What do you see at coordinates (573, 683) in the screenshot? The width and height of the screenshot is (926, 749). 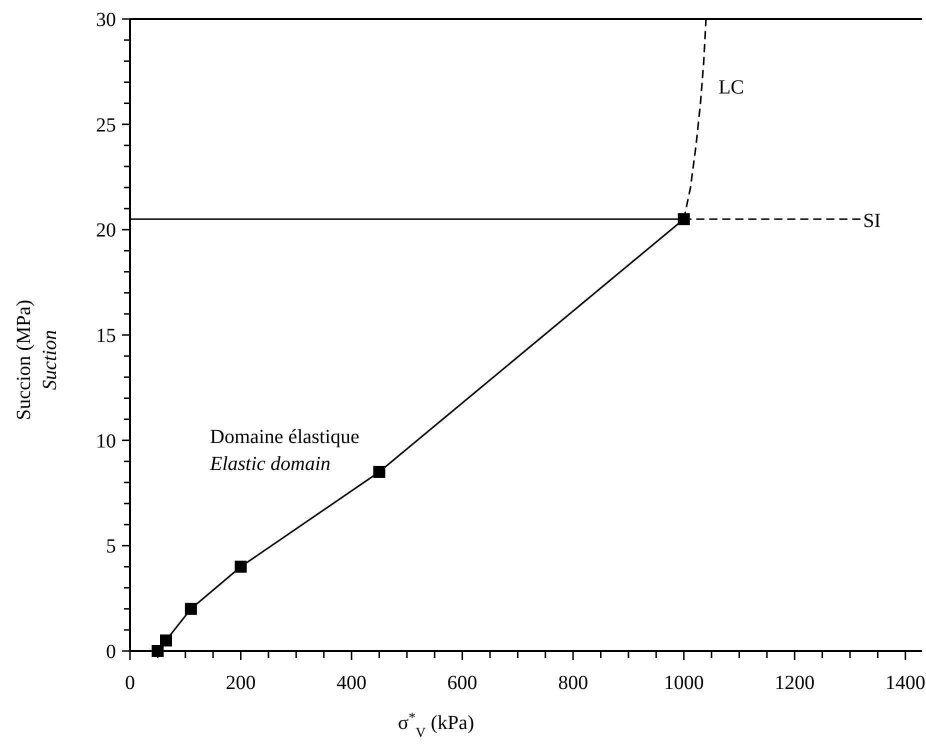 I see `x-tick-label: 800` at bounding box center [573, 683].